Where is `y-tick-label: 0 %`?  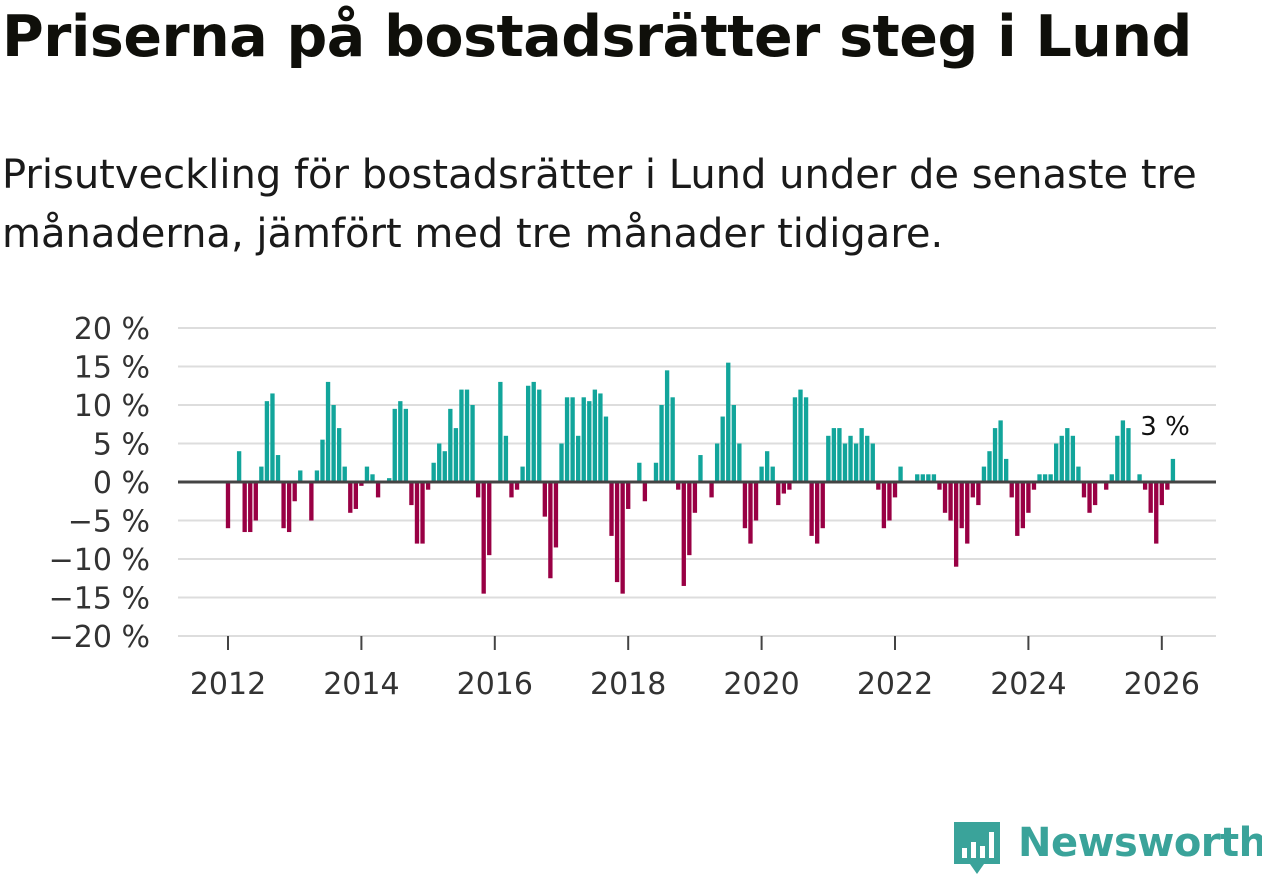
y-tick-label: 0 % is located at coordinates (121, 483).